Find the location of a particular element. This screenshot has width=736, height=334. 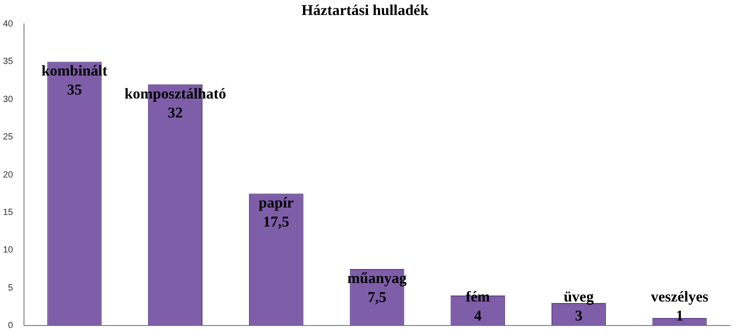

data-label: 3 is located at coordinates (578, 316).